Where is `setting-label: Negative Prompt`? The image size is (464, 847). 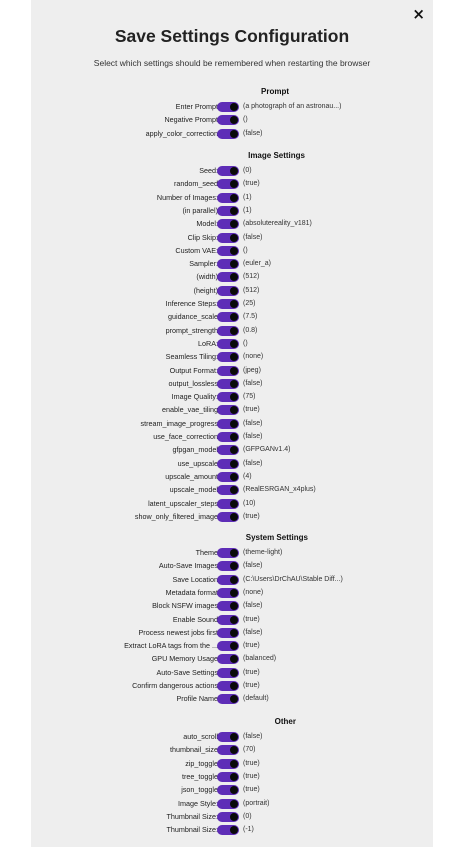 setting-label: Negative Prompt is located at coordinates (191, 120).